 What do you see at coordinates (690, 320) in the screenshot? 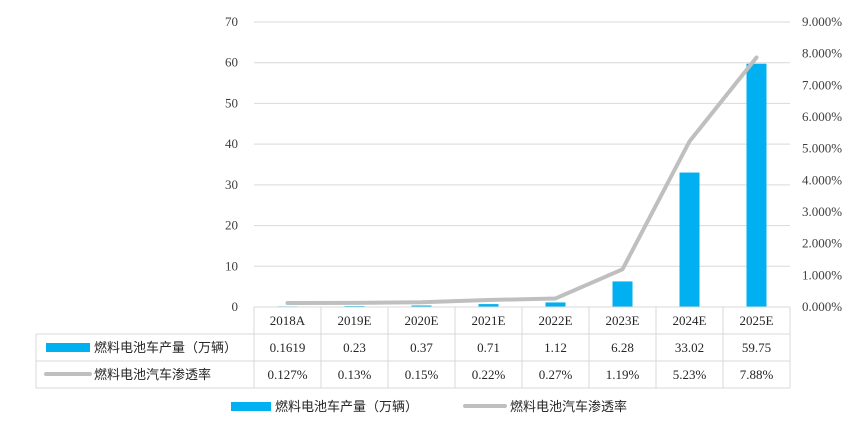
I see `category-label: 2024E` at bounding box center [690, 320].